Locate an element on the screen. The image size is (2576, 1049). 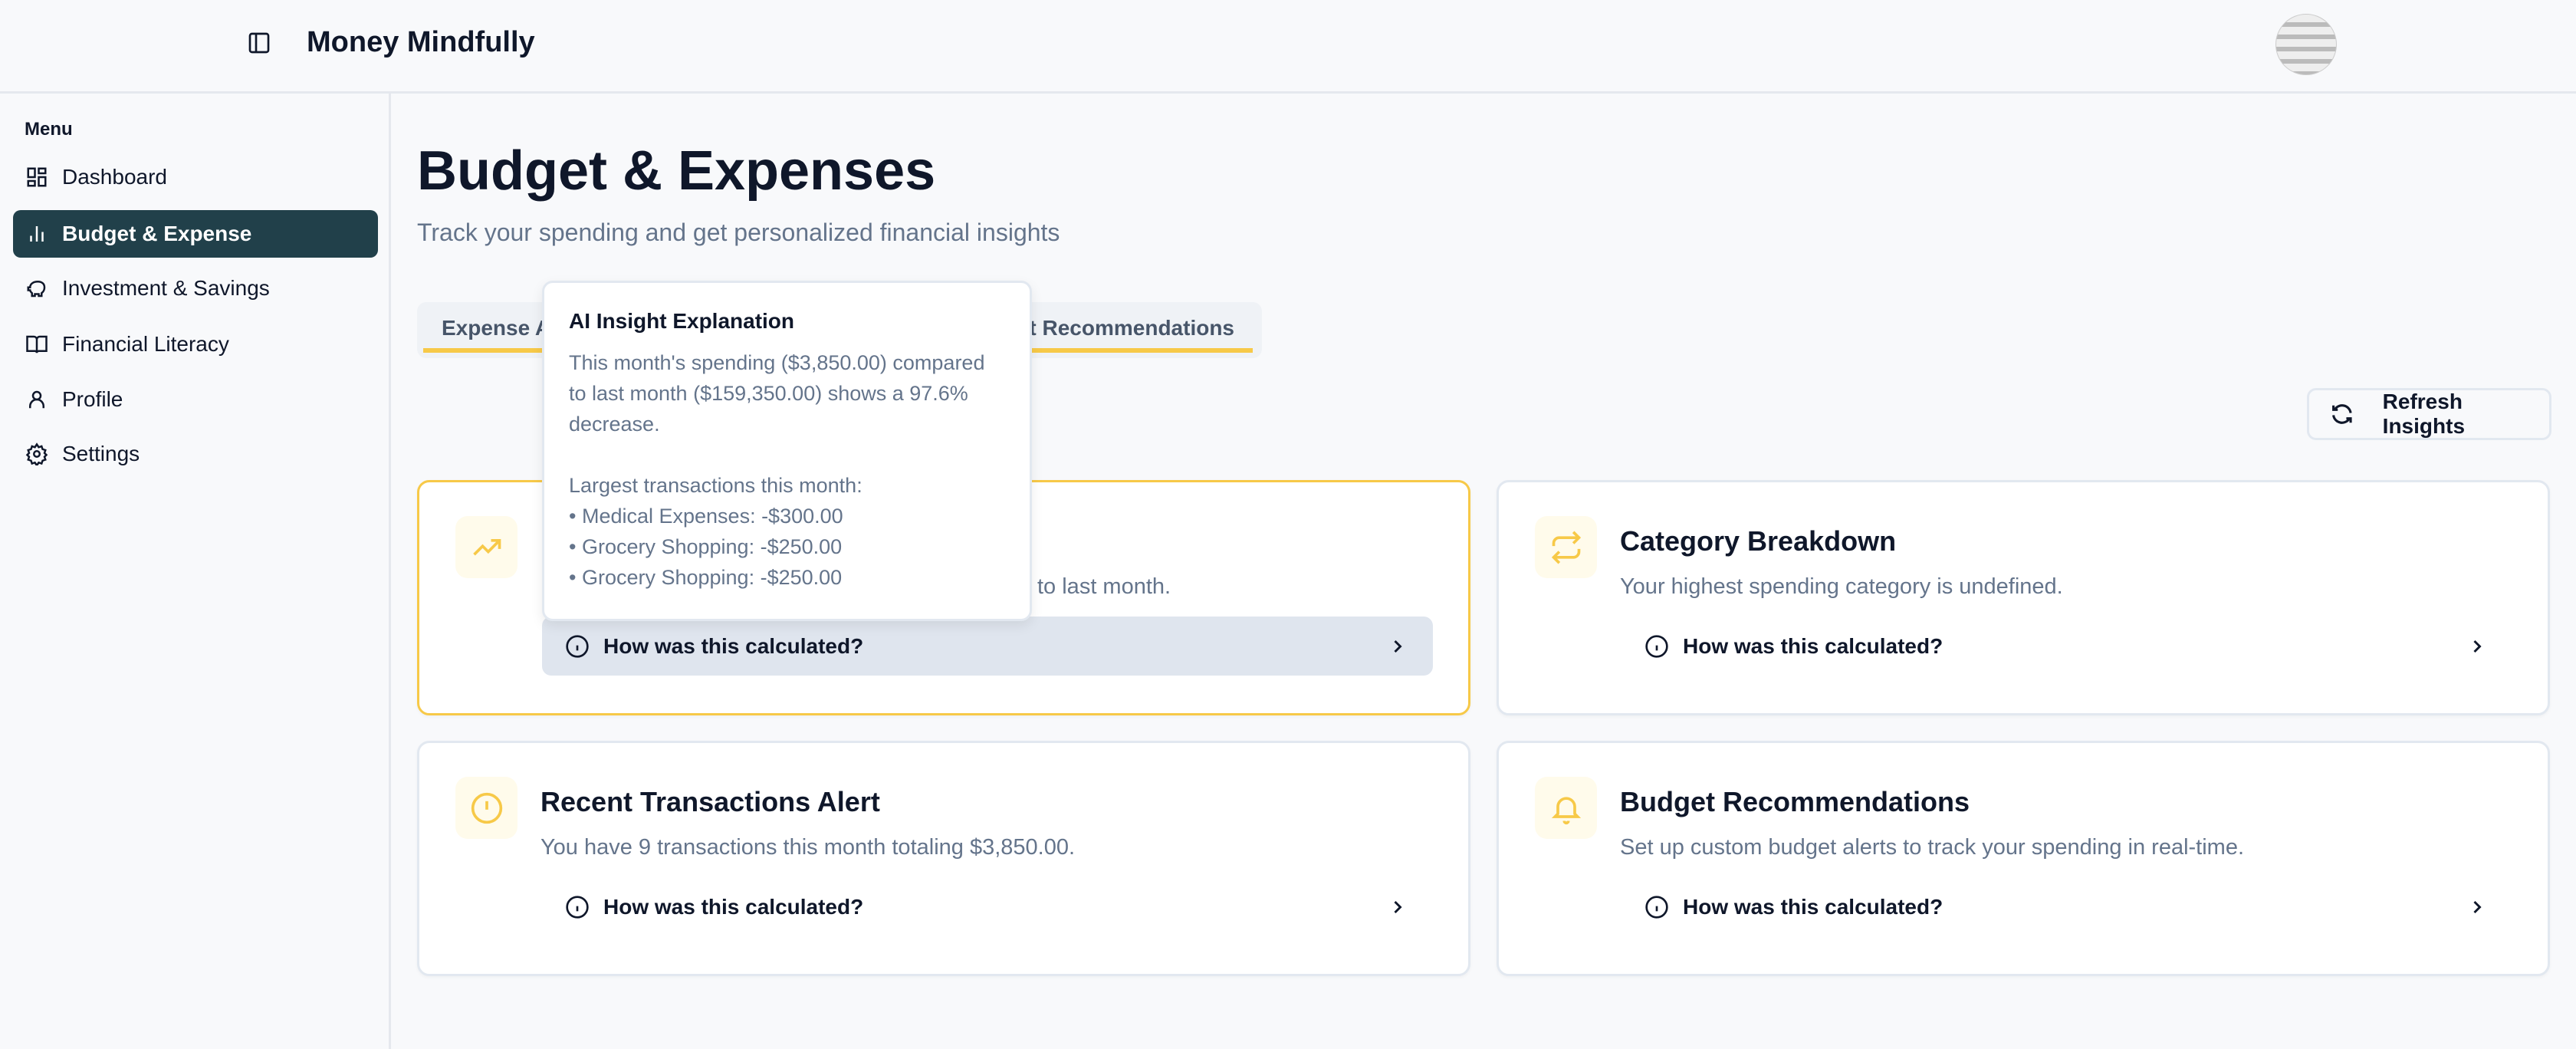
page-title: Budget & Expenses is located at coordinates (677, 171).